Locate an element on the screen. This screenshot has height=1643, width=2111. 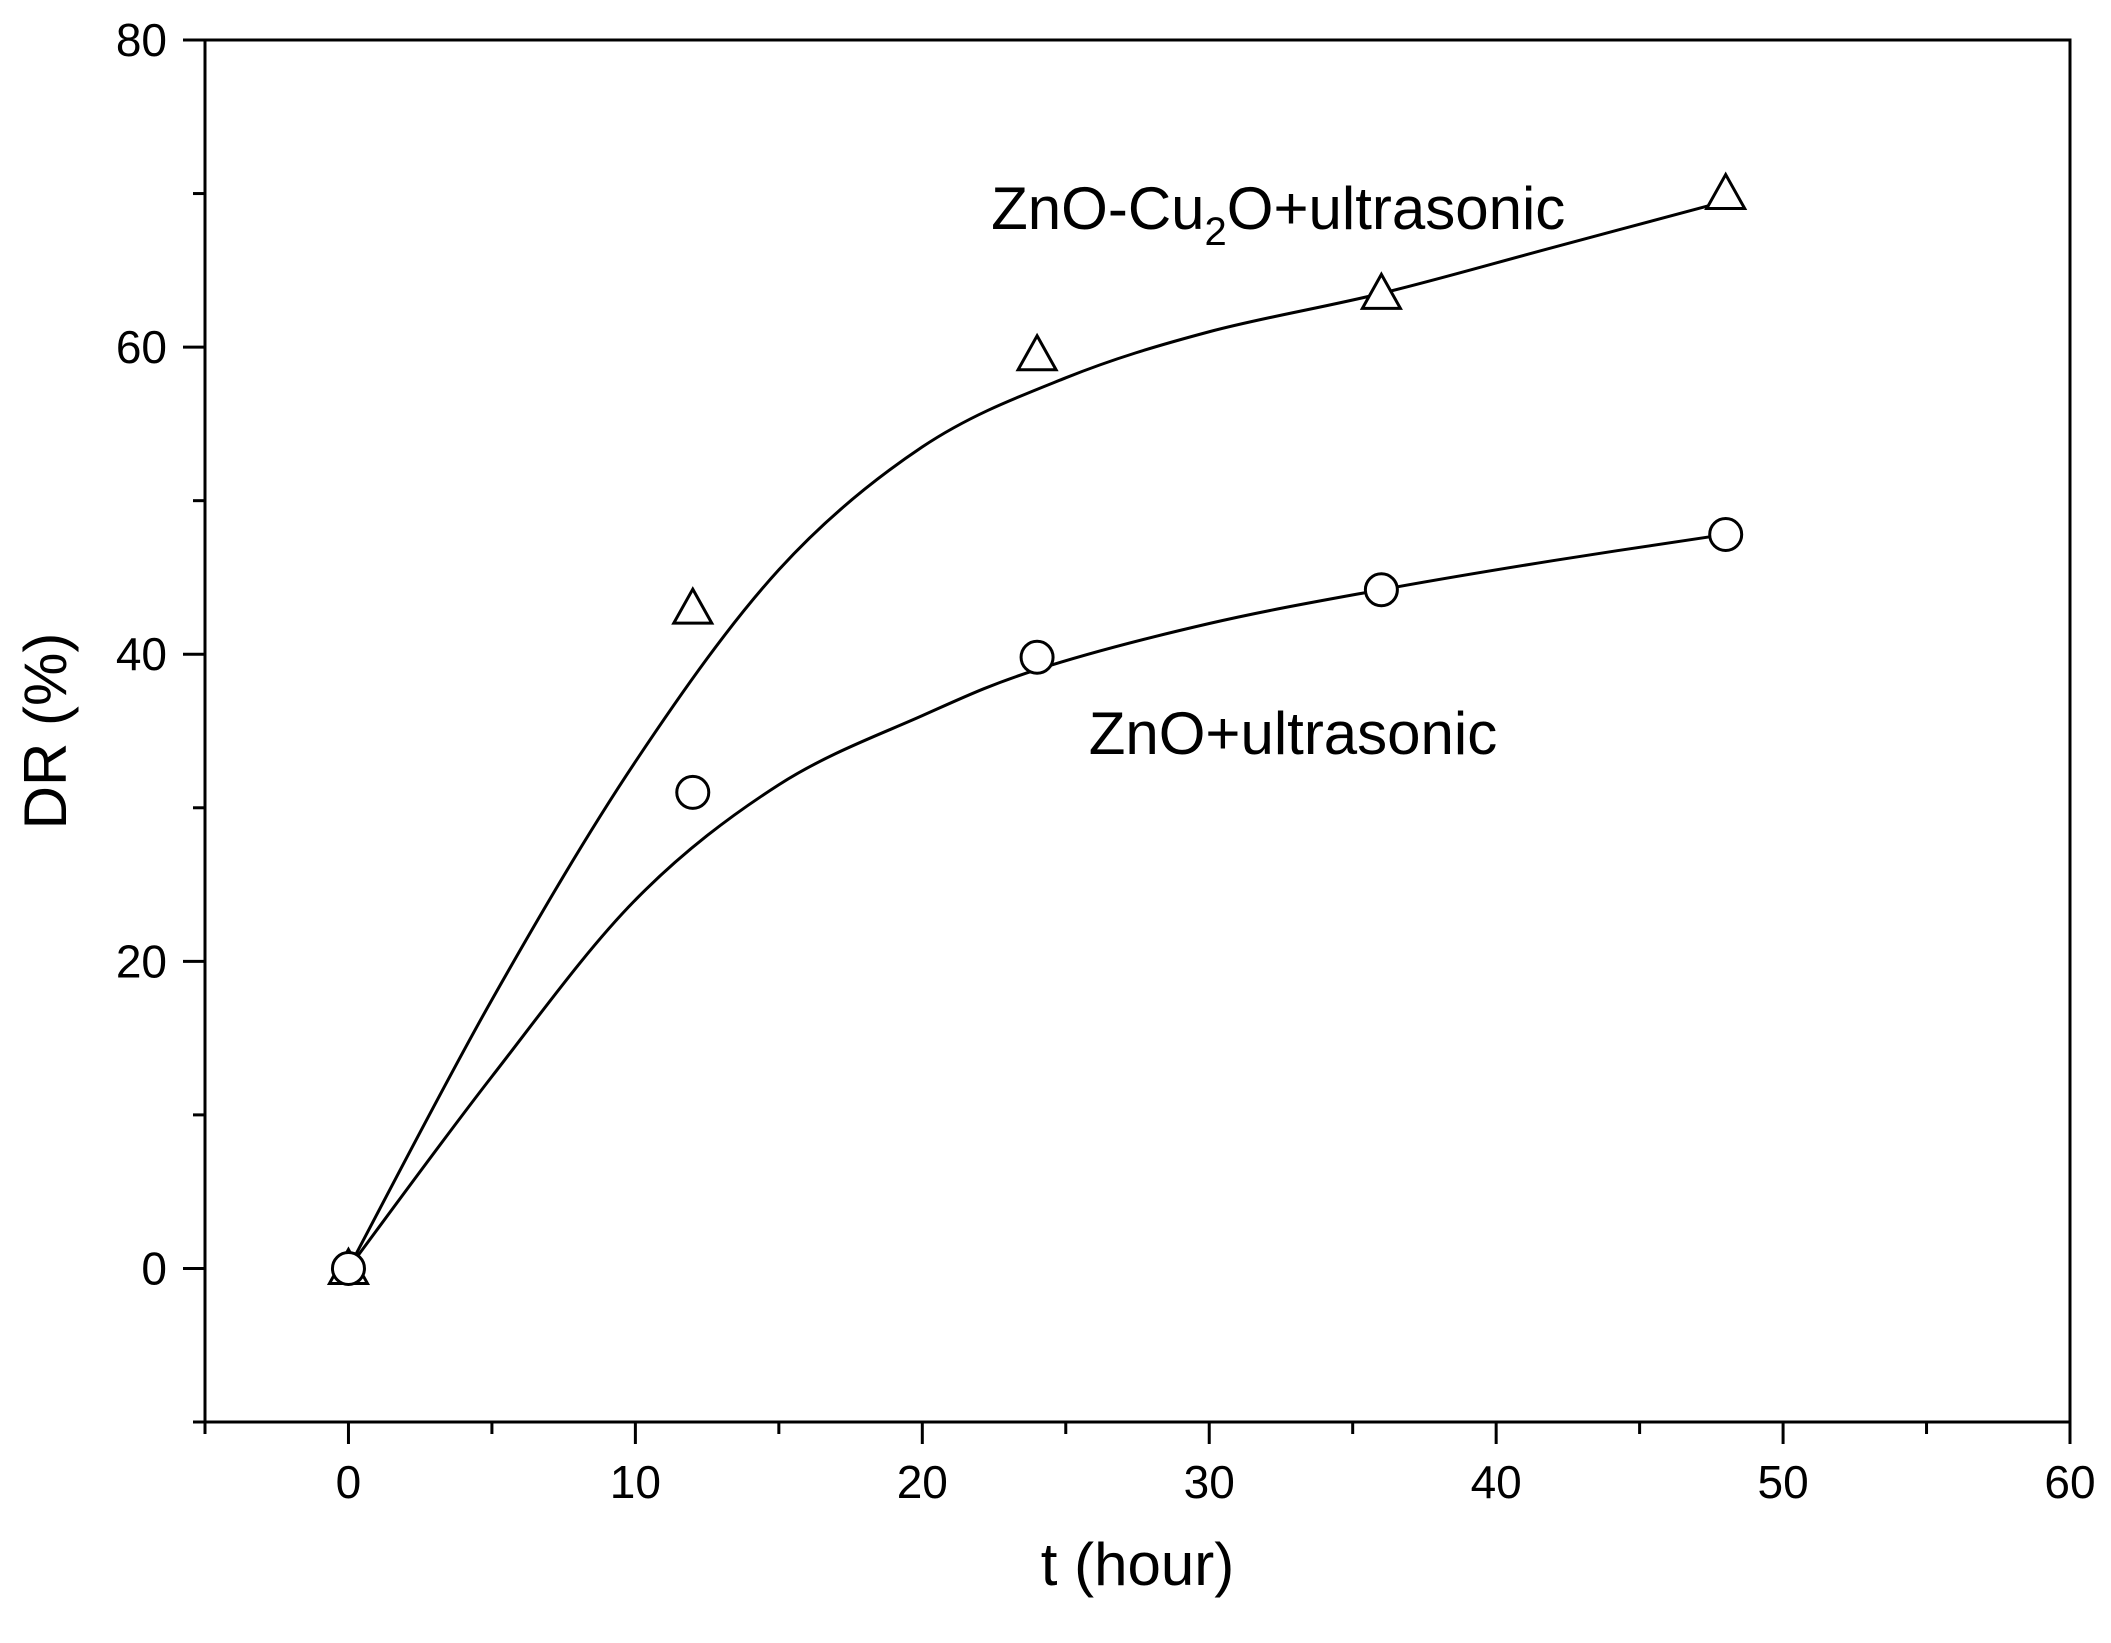
series-annotation: ZnO-Cu2O+ultrasonic is located at coordinates (1278, 214).